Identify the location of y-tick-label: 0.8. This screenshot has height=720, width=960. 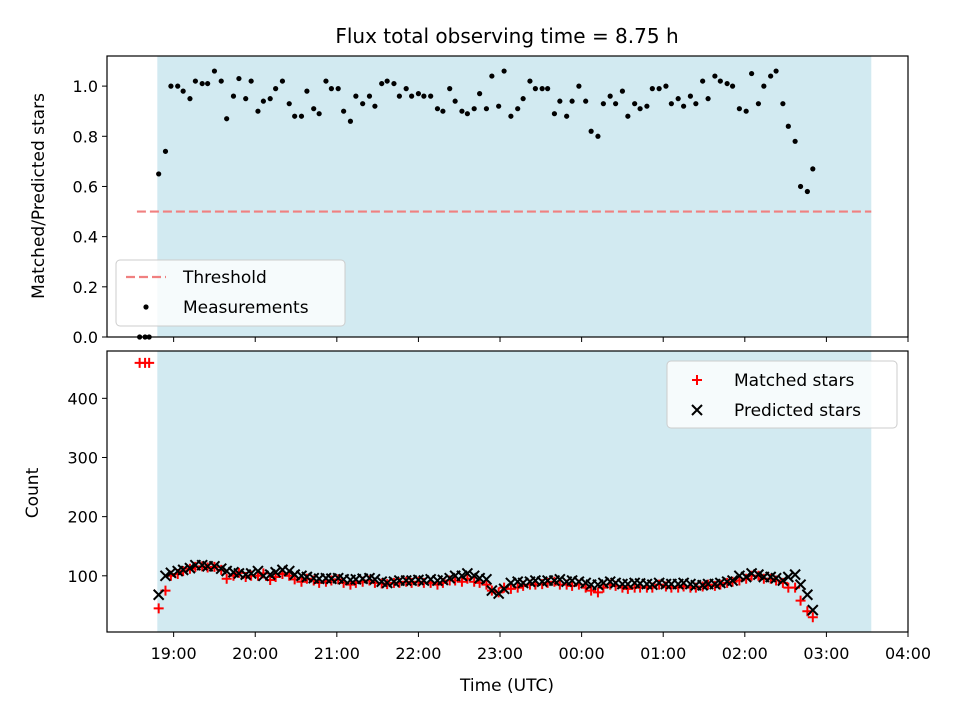
(85, 136).